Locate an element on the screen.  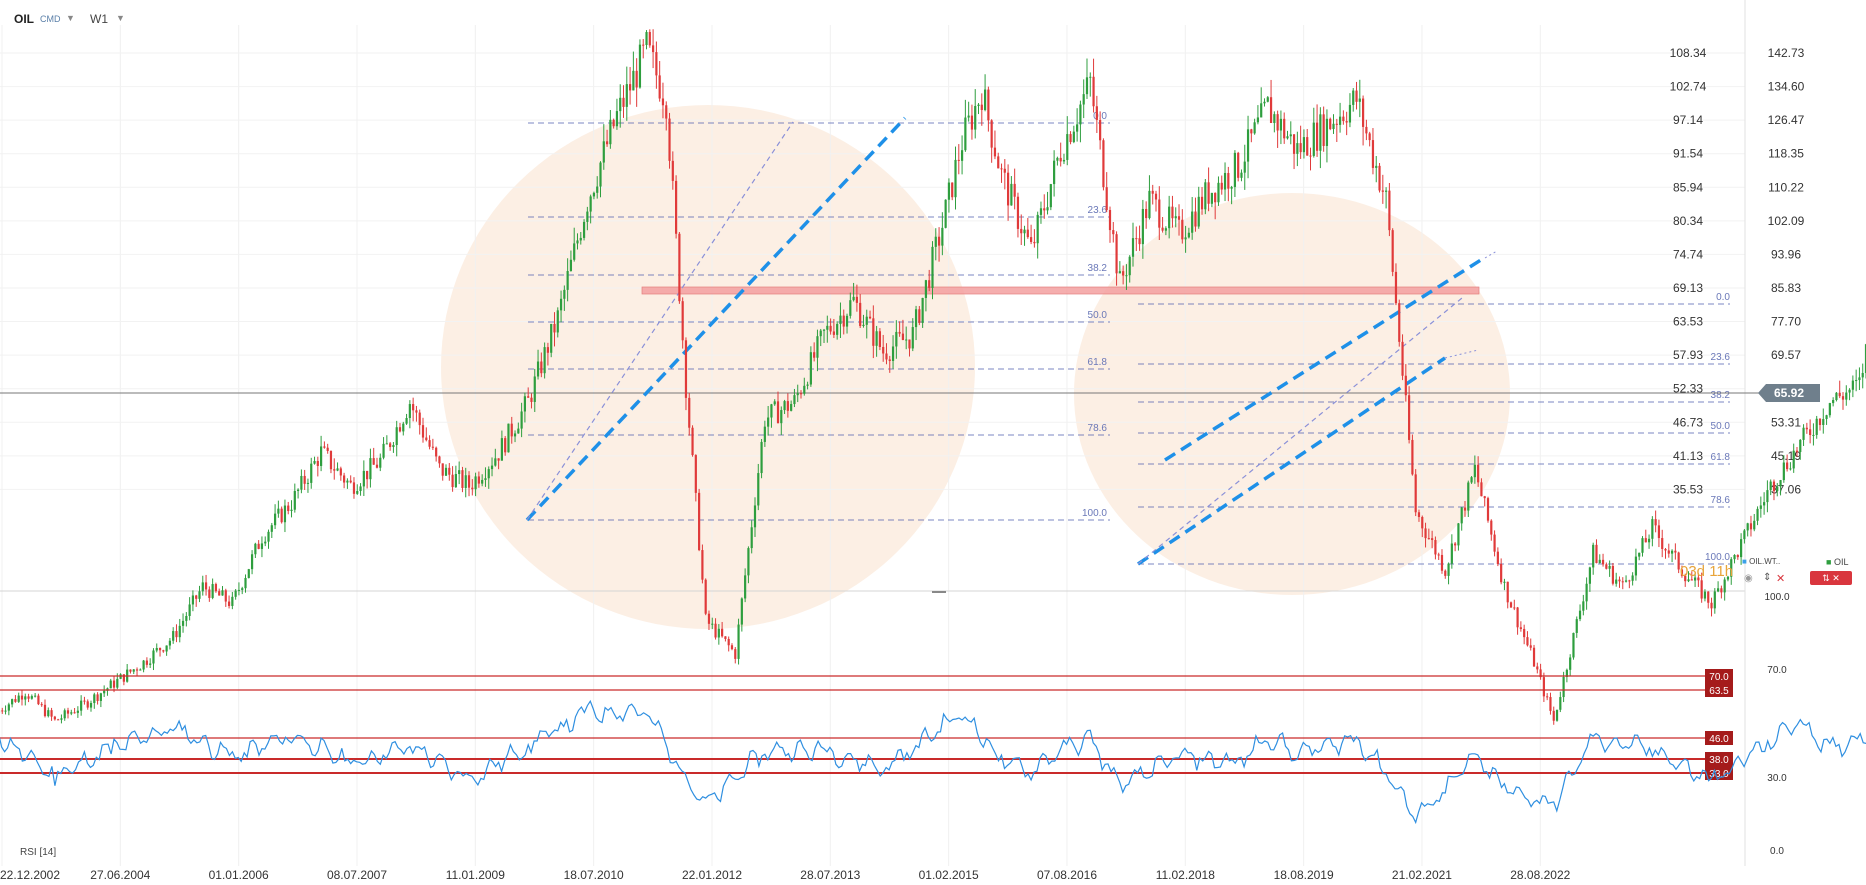
series-settings-button: ⇅ ✕ is located at coordinates (1831, 578).